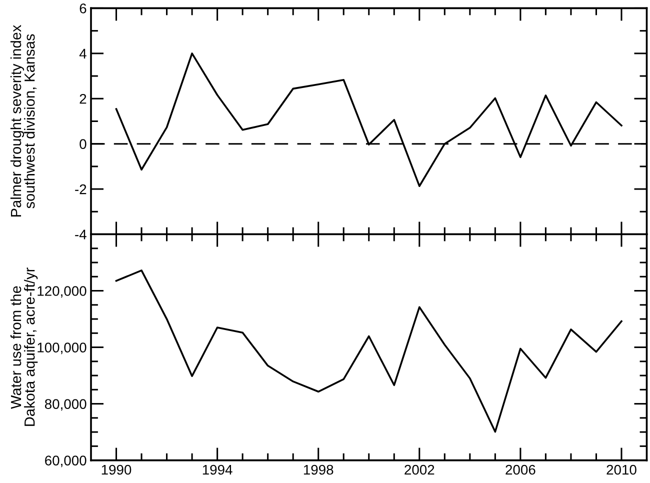 The height and width of the screenshot is (483, 650). I want to click on y-tick-label: 0, so click(83, 144).